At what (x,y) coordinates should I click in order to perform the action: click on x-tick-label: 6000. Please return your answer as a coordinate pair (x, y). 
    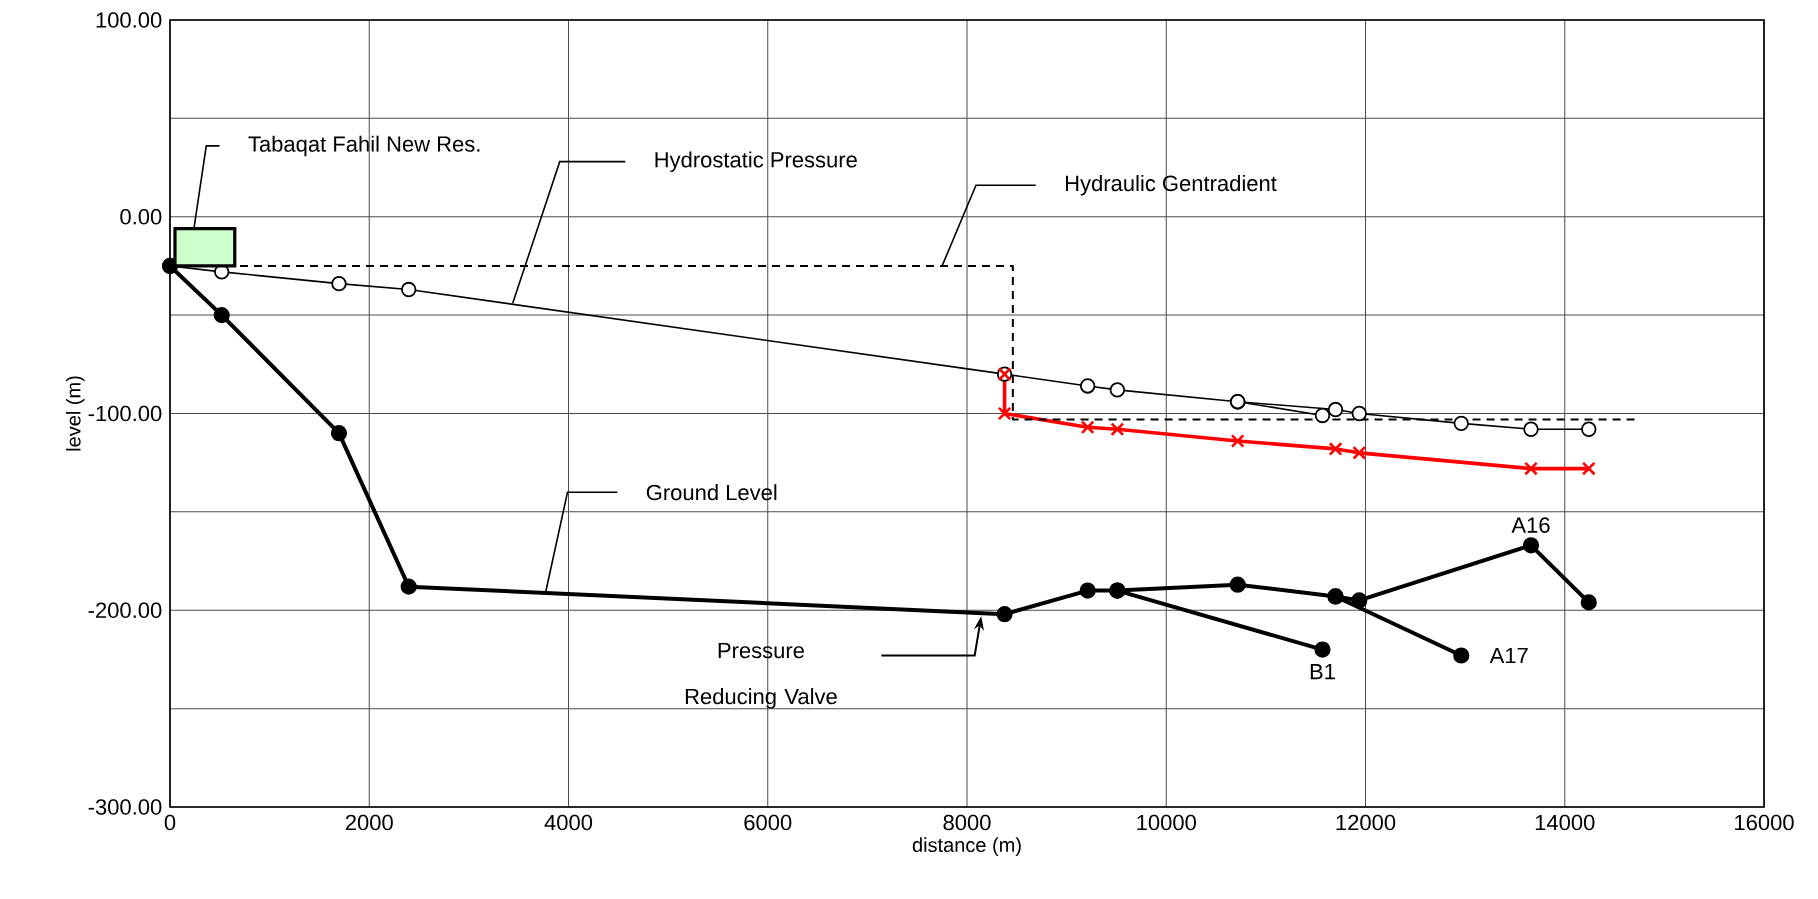
    Looking at the image, I should click on (768, 822).